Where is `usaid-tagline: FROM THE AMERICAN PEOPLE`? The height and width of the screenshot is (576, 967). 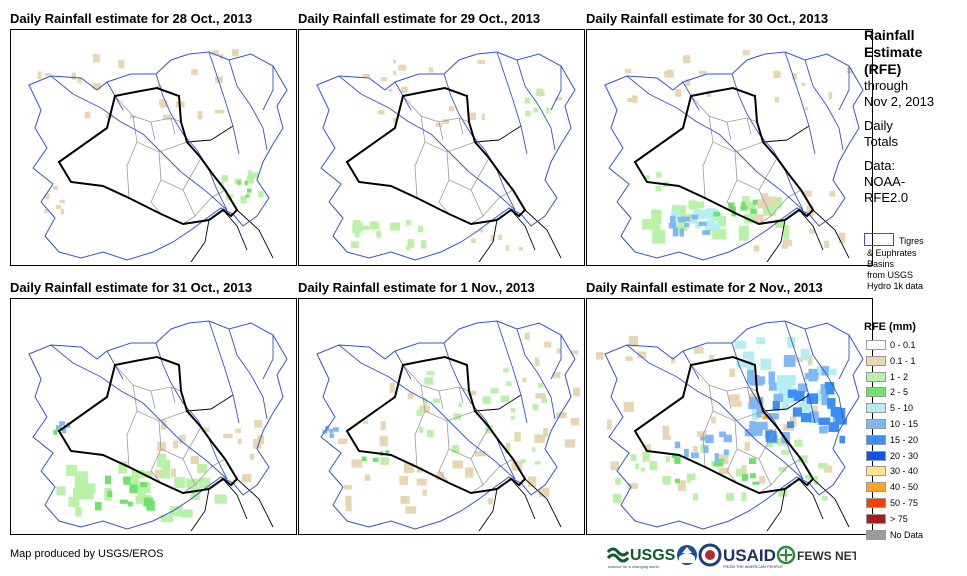 usaid-tagline: FROM THE AMERICAN PEOPLE is located at coordinates (753, 566).